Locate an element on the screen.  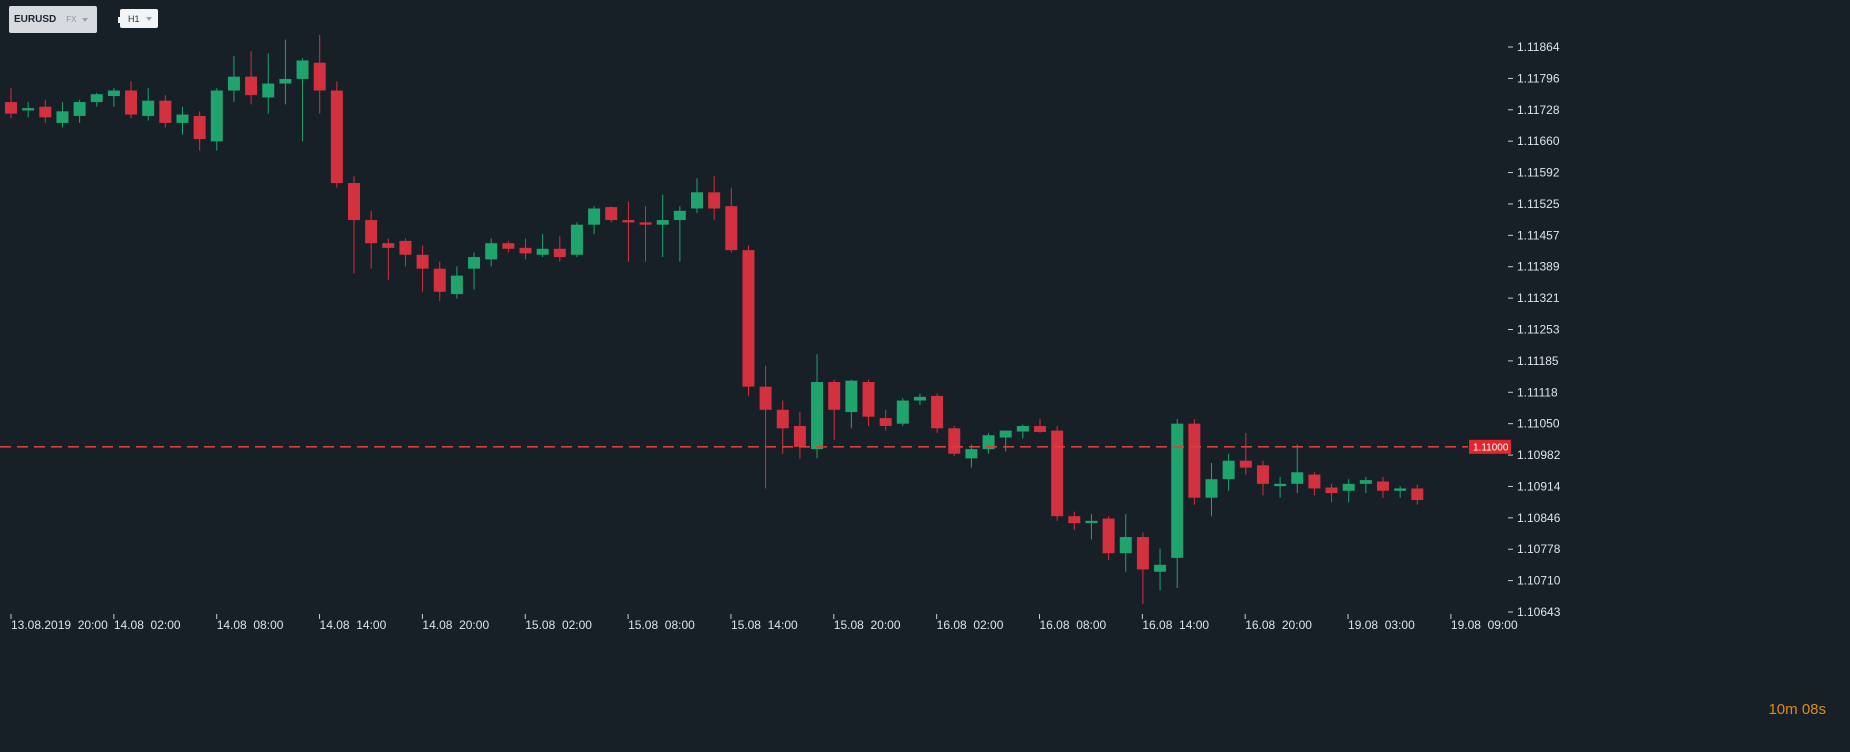
time-axis-tick: 15.08 14:00 is located at coordinates (764, 625).